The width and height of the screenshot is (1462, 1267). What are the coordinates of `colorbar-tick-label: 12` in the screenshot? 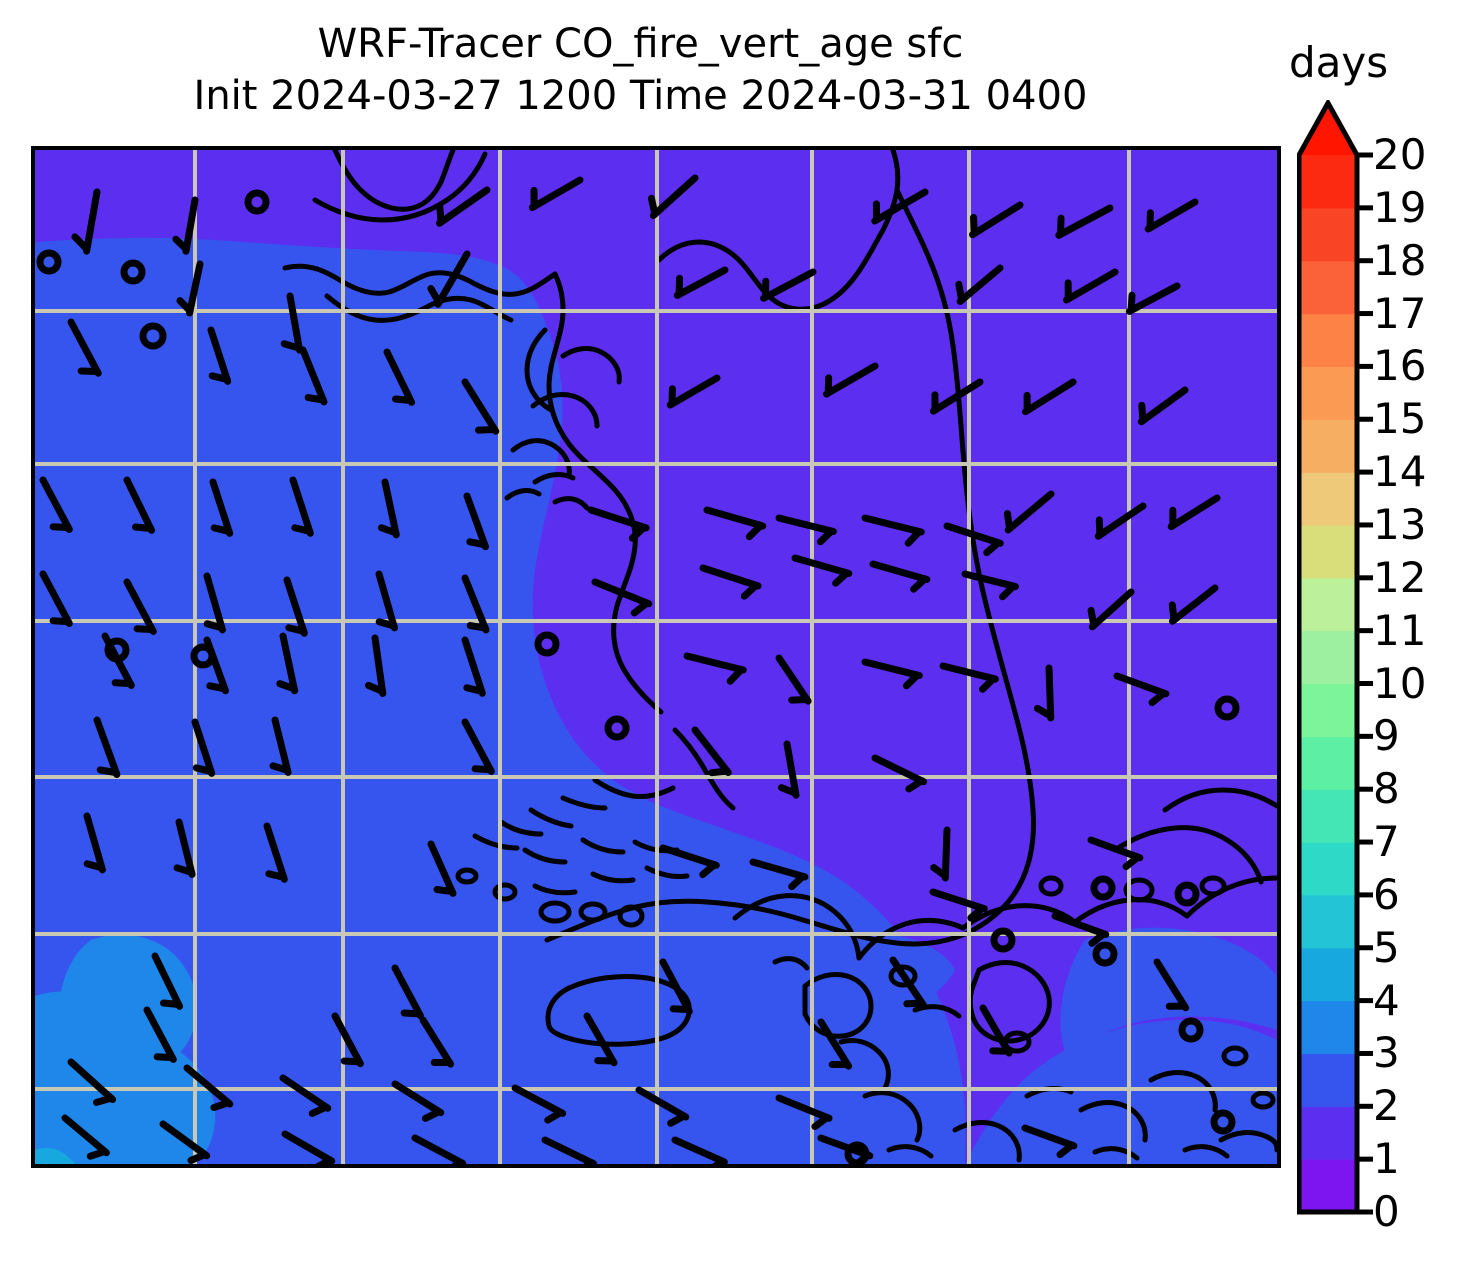 It's located at (1400, 577).